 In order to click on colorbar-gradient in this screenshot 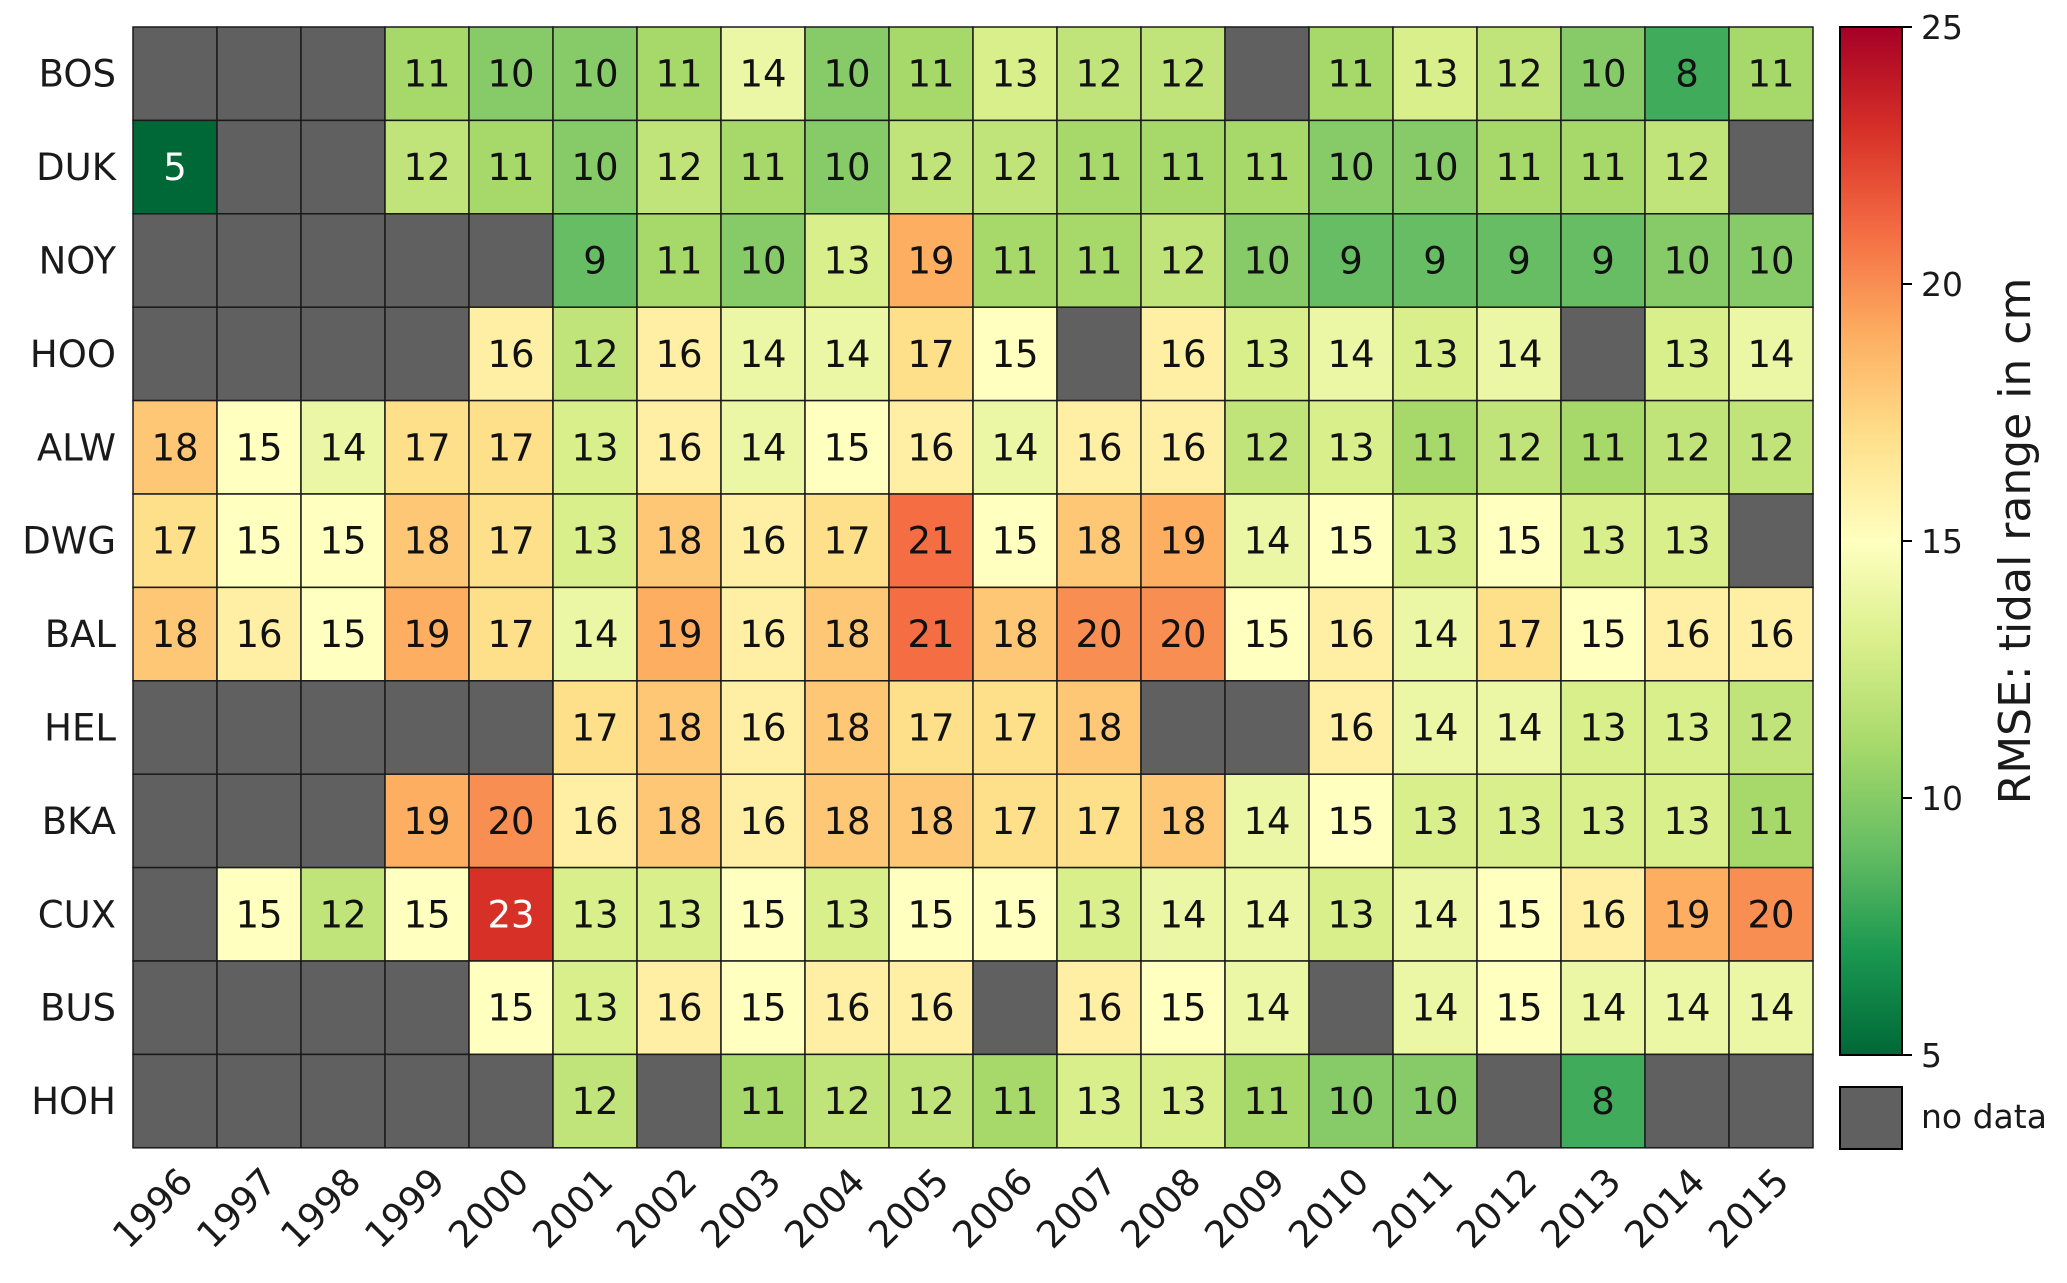, I will do `click(1871, 541)`.